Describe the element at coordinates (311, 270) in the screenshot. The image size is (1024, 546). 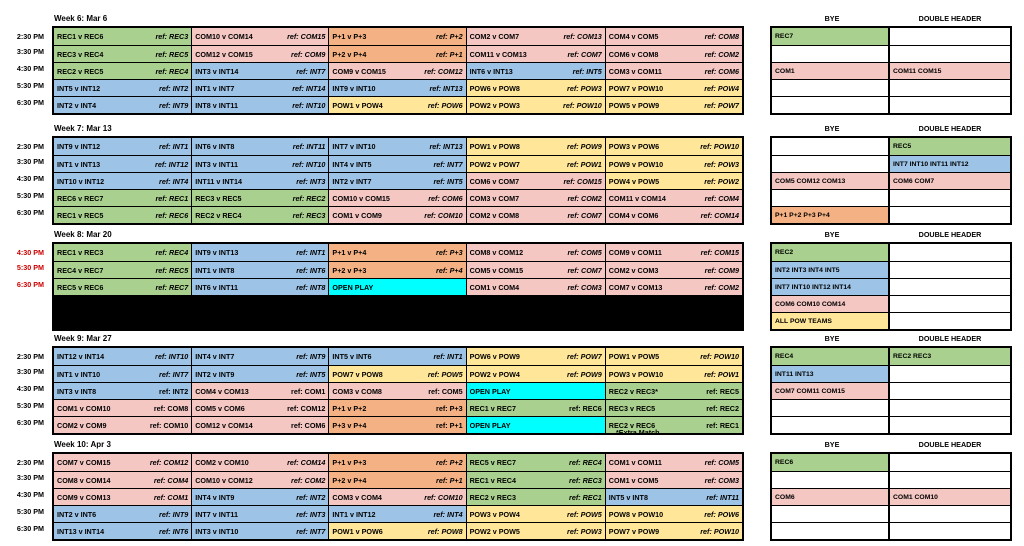
I see `referee: ref: INT6` at that location.